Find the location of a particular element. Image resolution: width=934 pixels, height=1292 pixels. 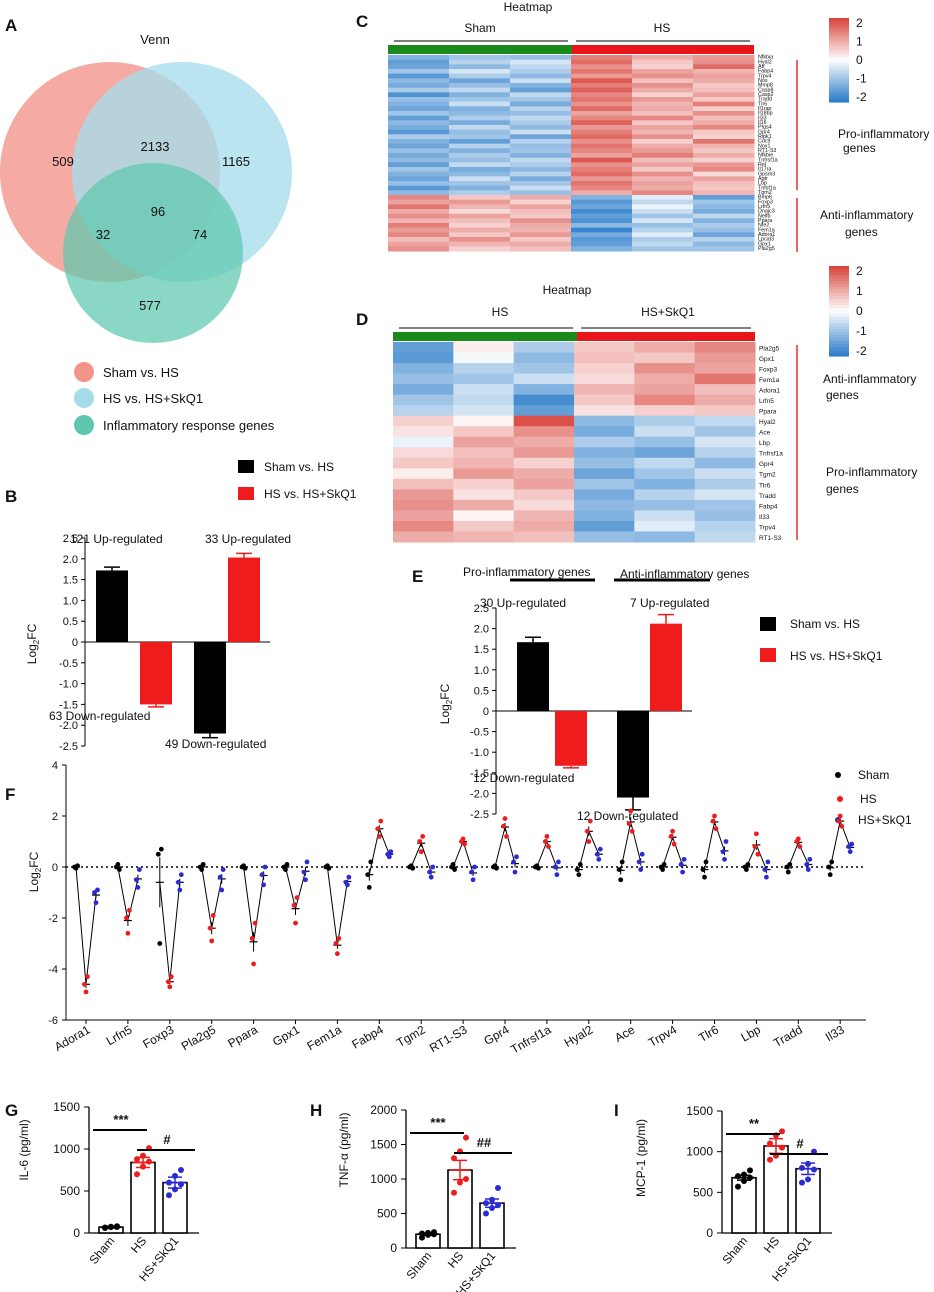

x-tick-label: Tradd is located at coordinates (788, 1036).